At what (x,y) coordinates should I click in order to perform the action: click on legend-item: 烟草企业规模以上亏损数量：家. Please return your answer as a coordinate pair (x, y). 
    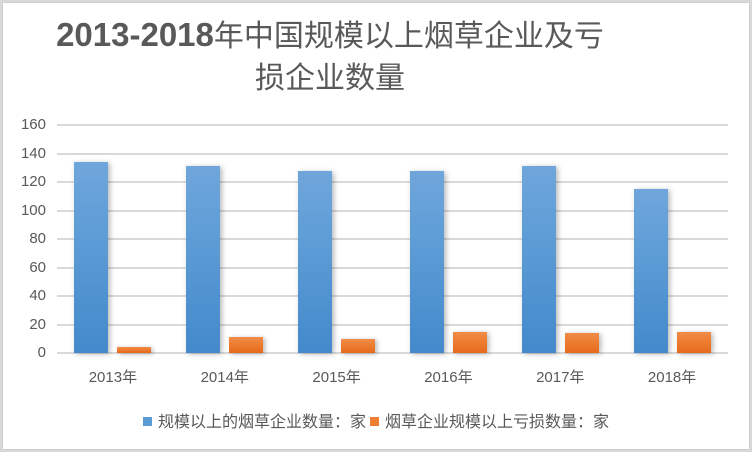
    Looking at the image, I should click on (489, 420).